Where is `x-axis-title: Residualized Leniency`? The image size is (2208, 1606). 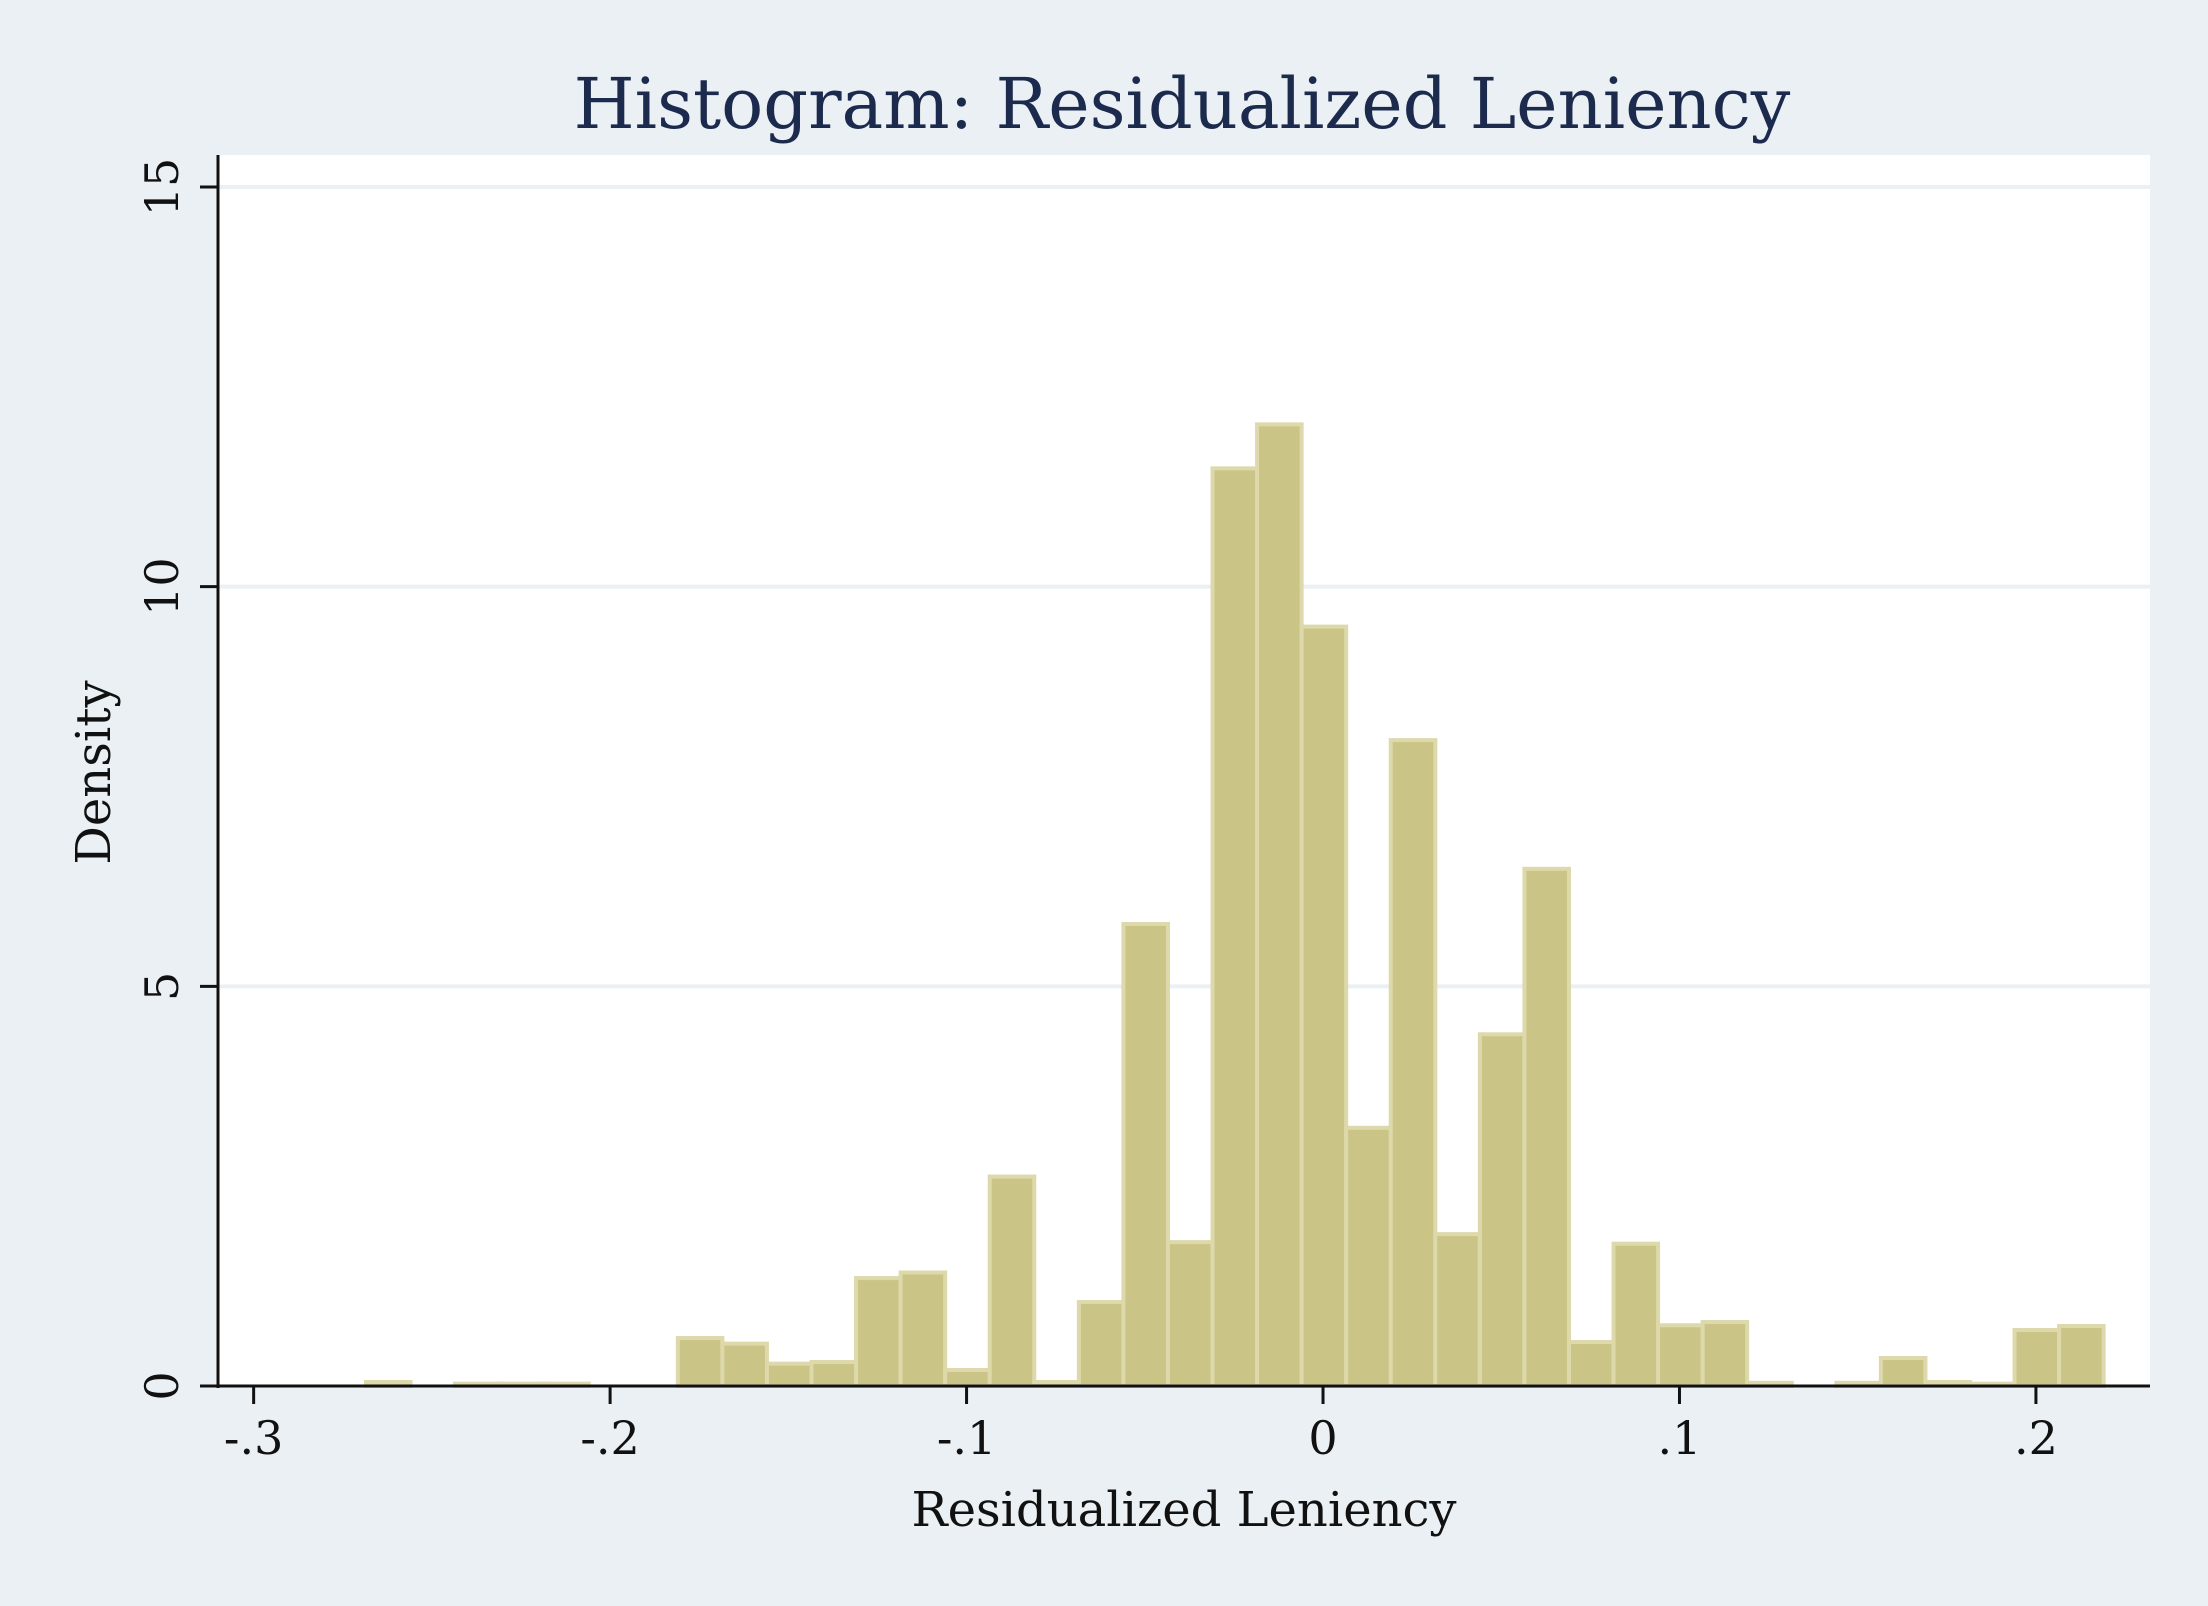 x-axis-title: Residualized Leniency is located at coordinates (1183, 1510).